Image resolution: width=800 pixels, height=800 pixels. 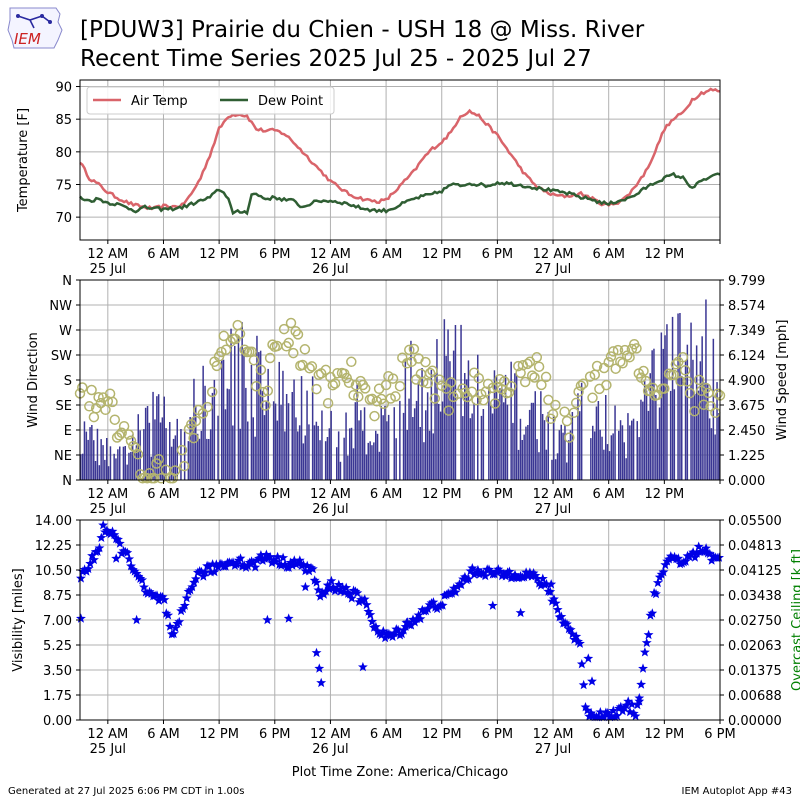 I want to click on dew-point-line, so click(x=400, y=193).